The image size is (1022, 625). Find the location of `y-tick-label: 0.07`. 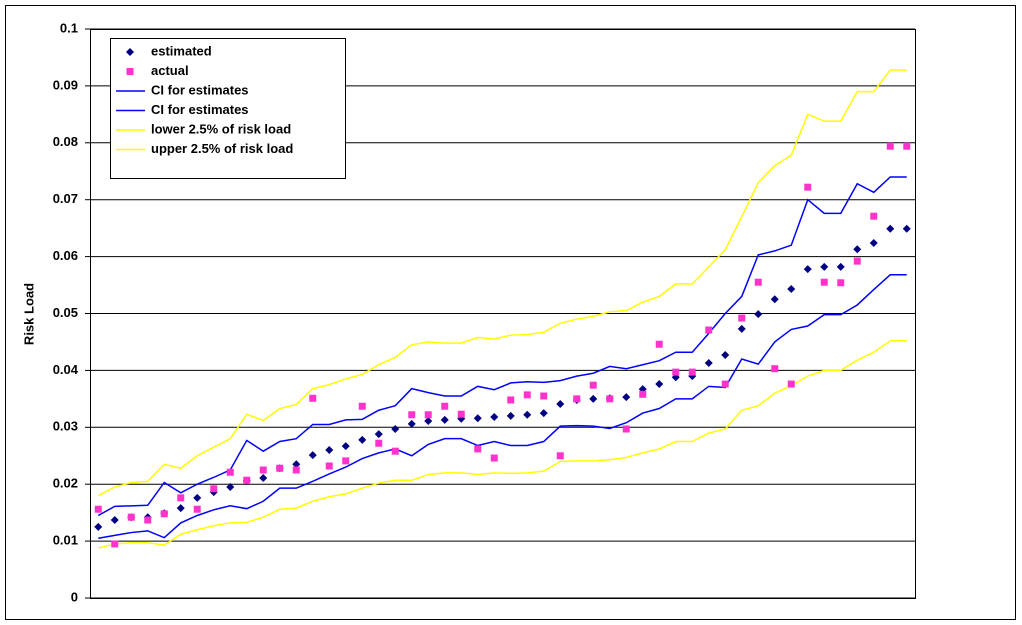

y-tick-label: 0.07 is located at coordinates (65, 198).